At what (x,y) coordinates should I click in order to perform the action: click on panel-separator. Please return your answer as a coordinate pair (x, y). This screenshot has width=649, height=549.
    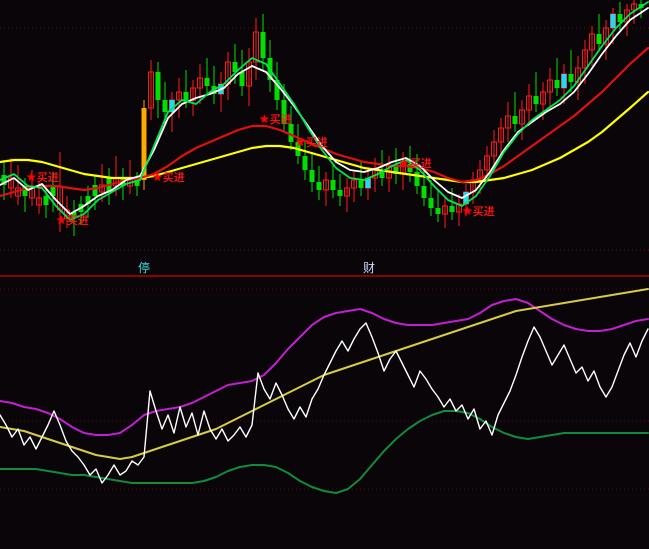
    Looking at the image, I should click on (324, 276).